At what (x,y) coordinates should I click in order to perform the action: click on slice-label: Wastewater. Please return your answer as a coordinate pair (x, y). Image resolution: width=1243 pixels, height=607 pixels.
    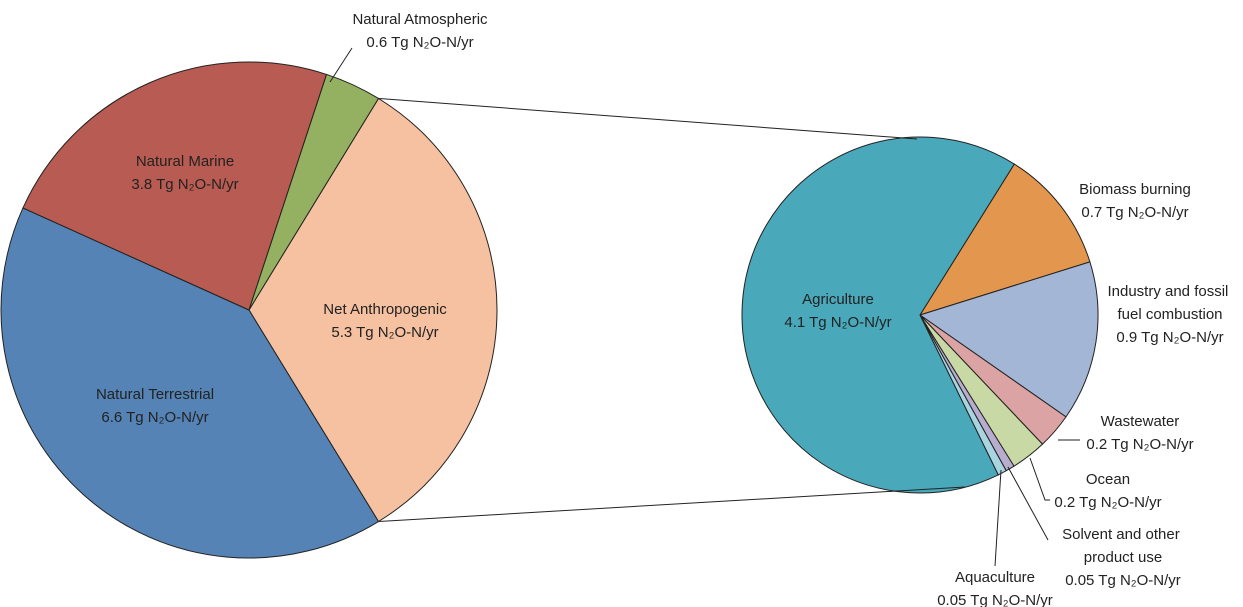
    Looking at the image, I should click on (1140, 421).